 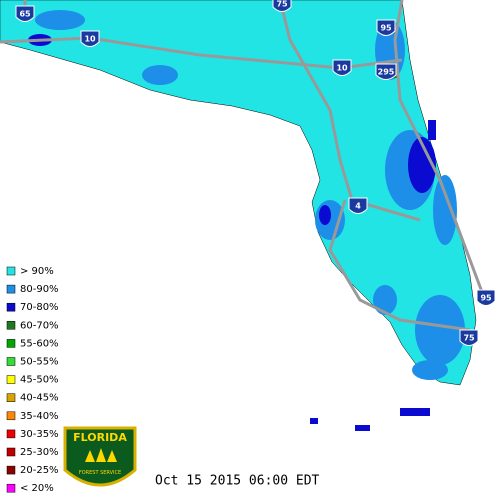 What do you see at coordinates (39, 452) in the screenshot?
I see `legend-label: 25-30%` at bounding box center [39, 452].